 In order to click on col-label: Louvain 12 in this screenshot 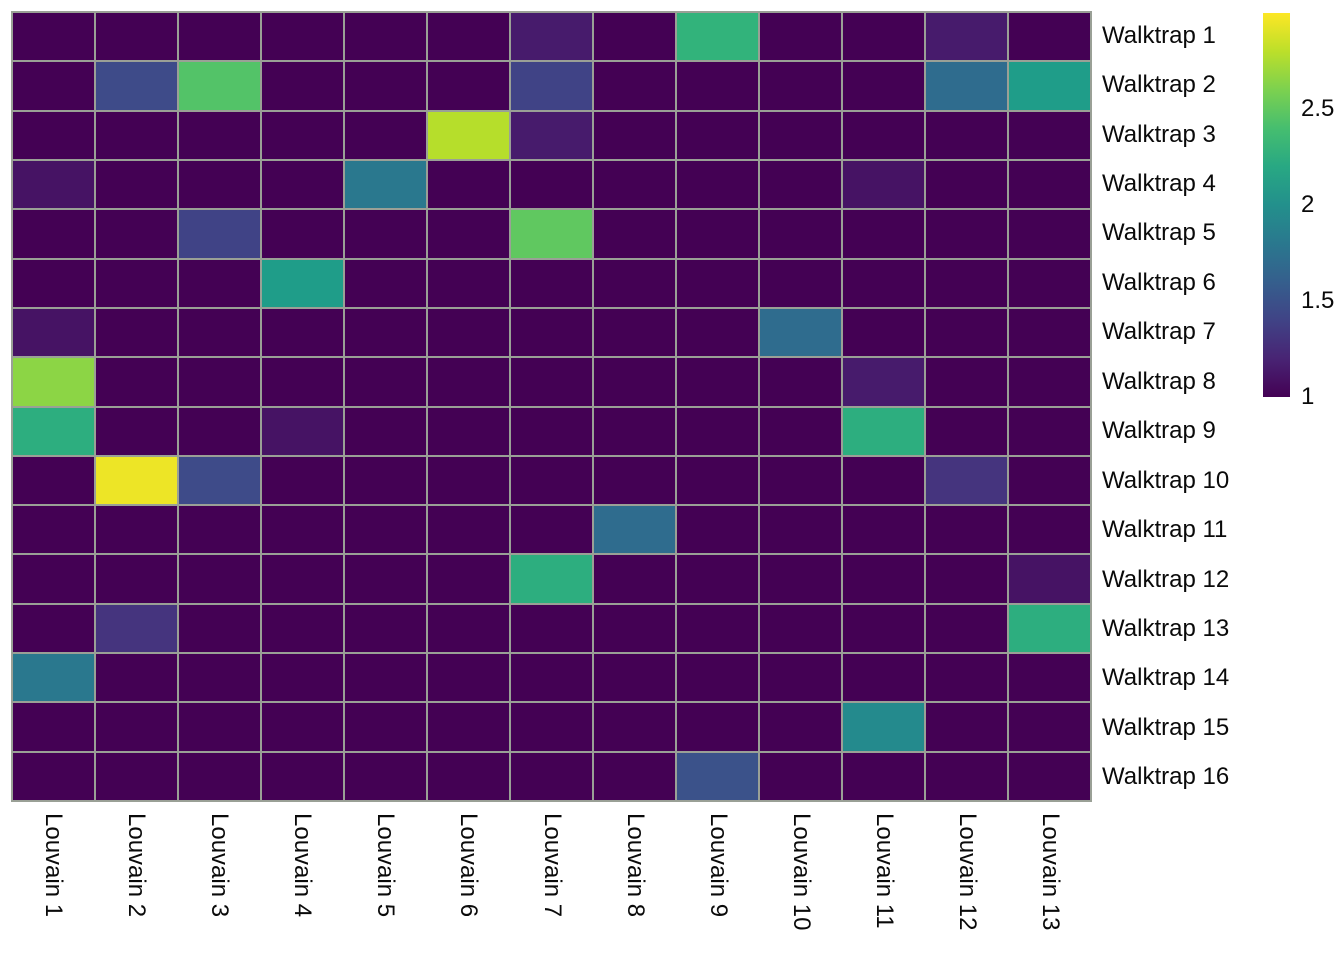, I will do `click(968, 872)`.